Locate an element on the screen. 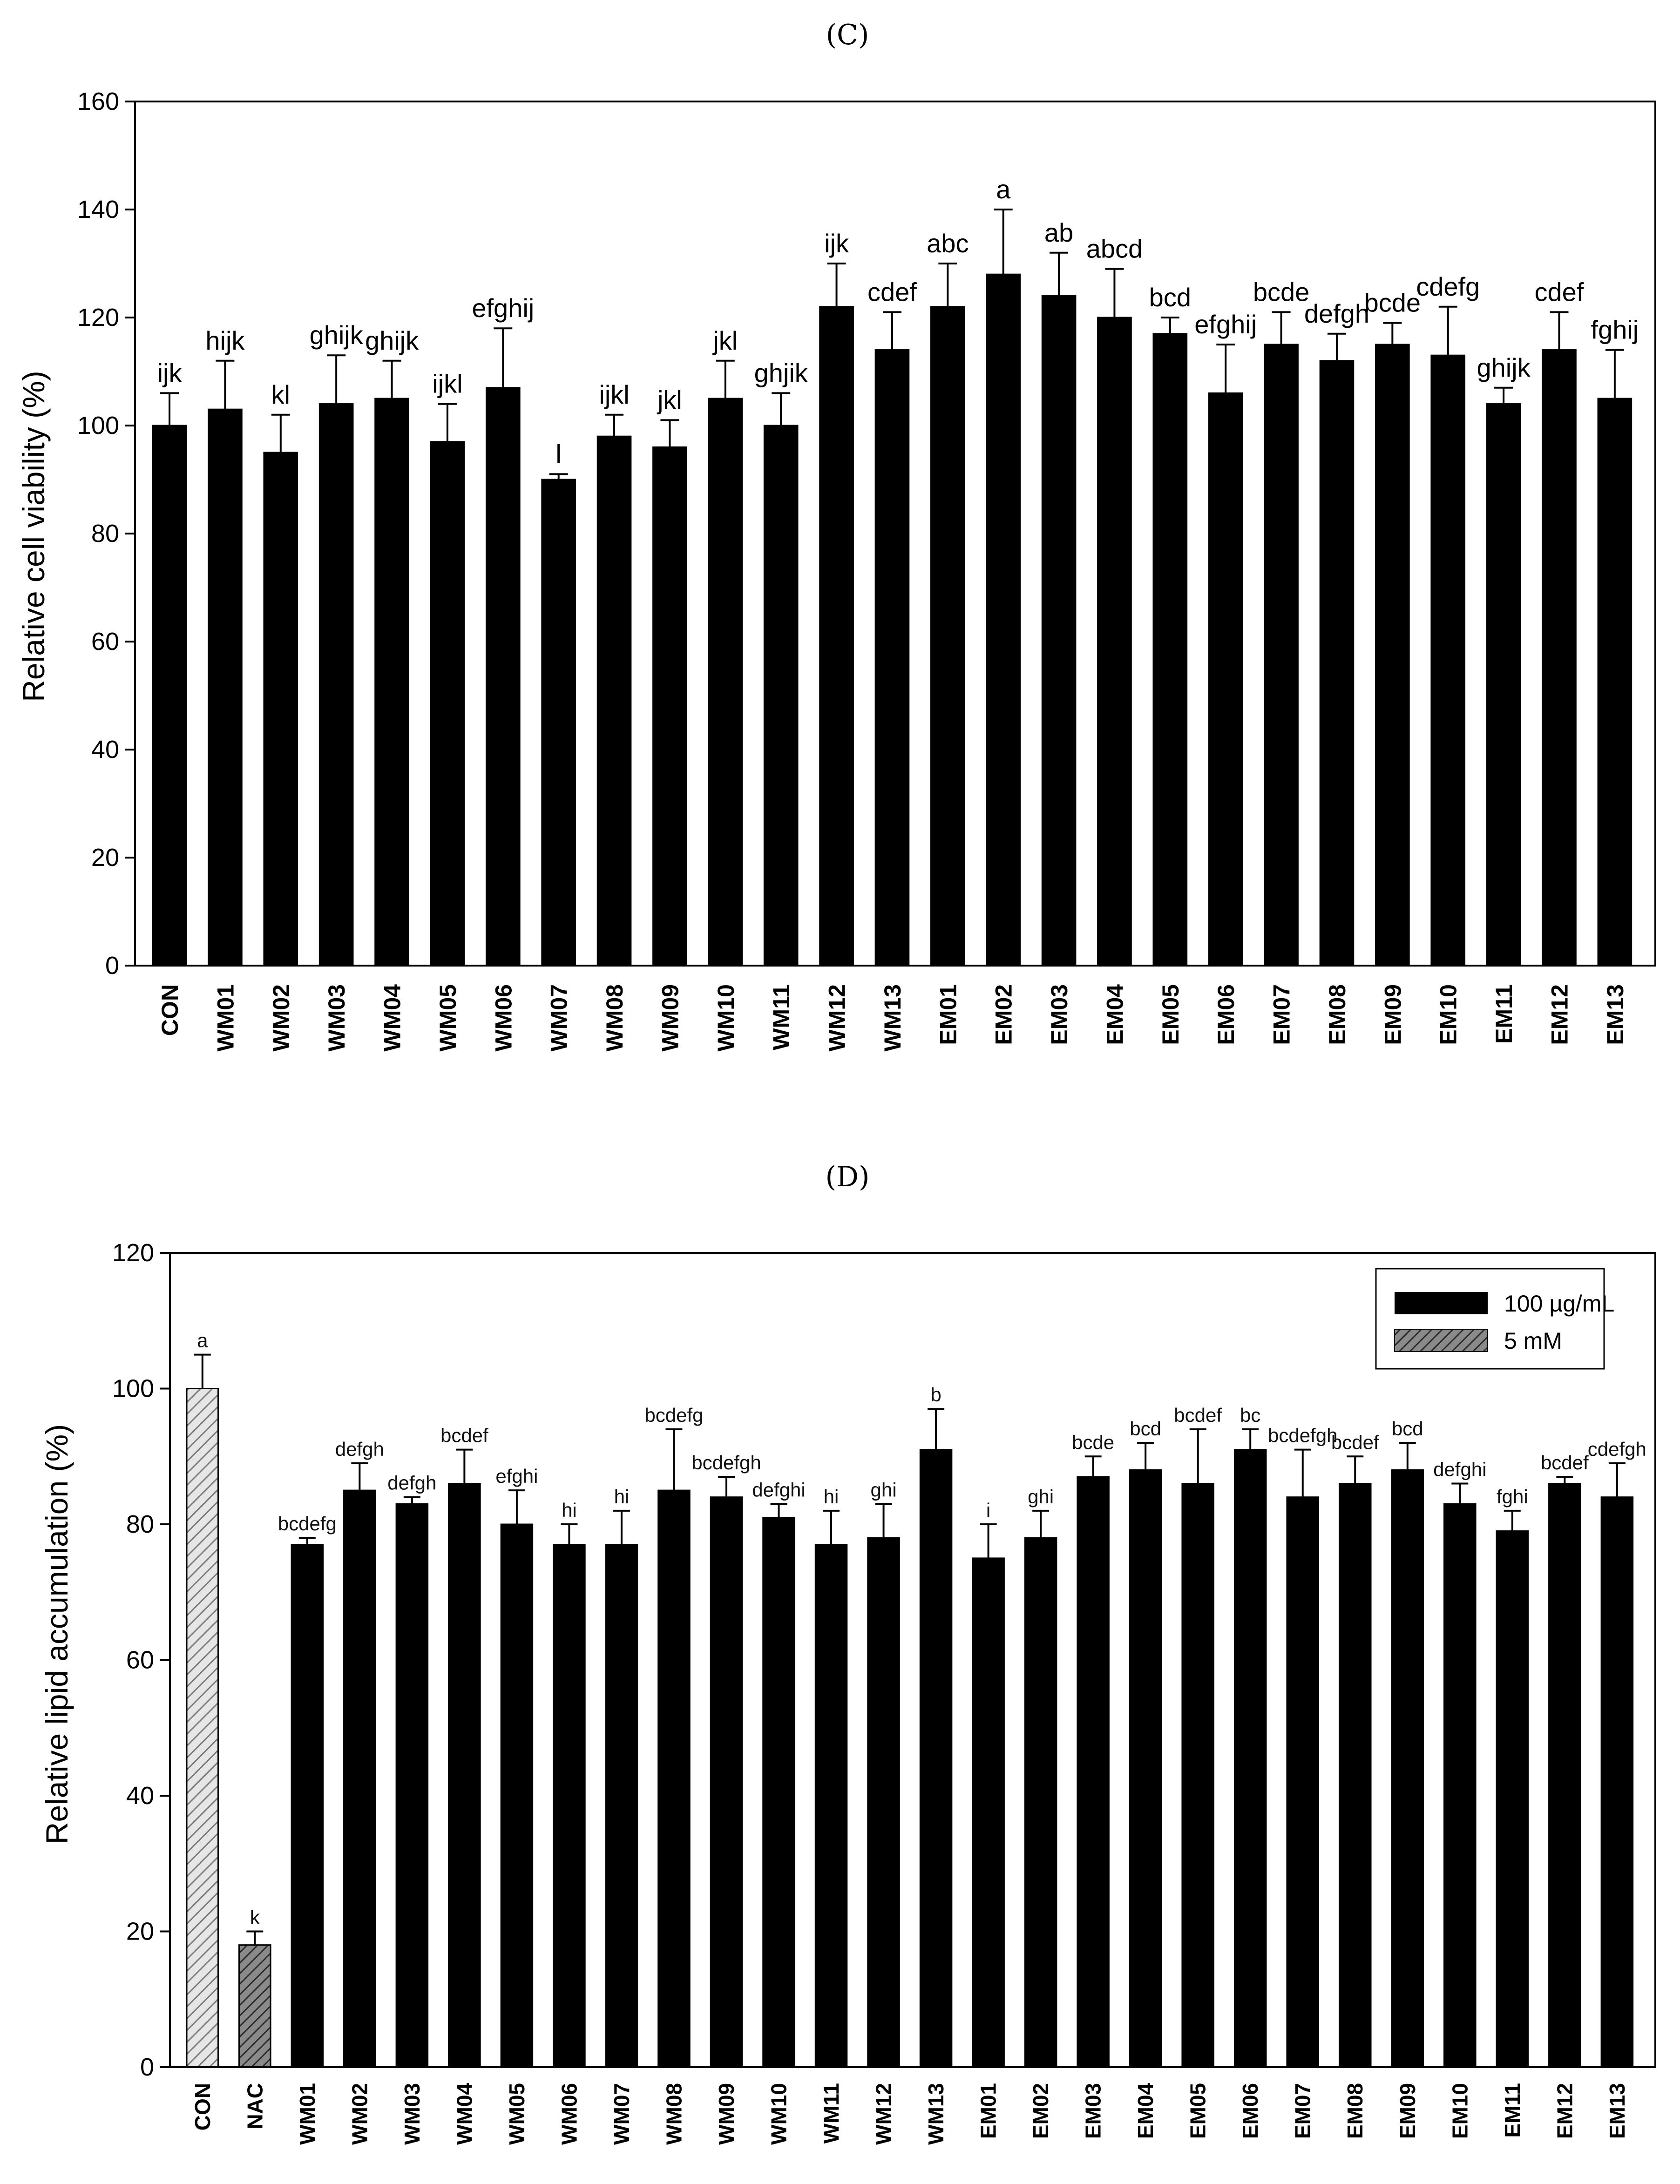  significance-label: hijk is located at coordinates (225, 340).